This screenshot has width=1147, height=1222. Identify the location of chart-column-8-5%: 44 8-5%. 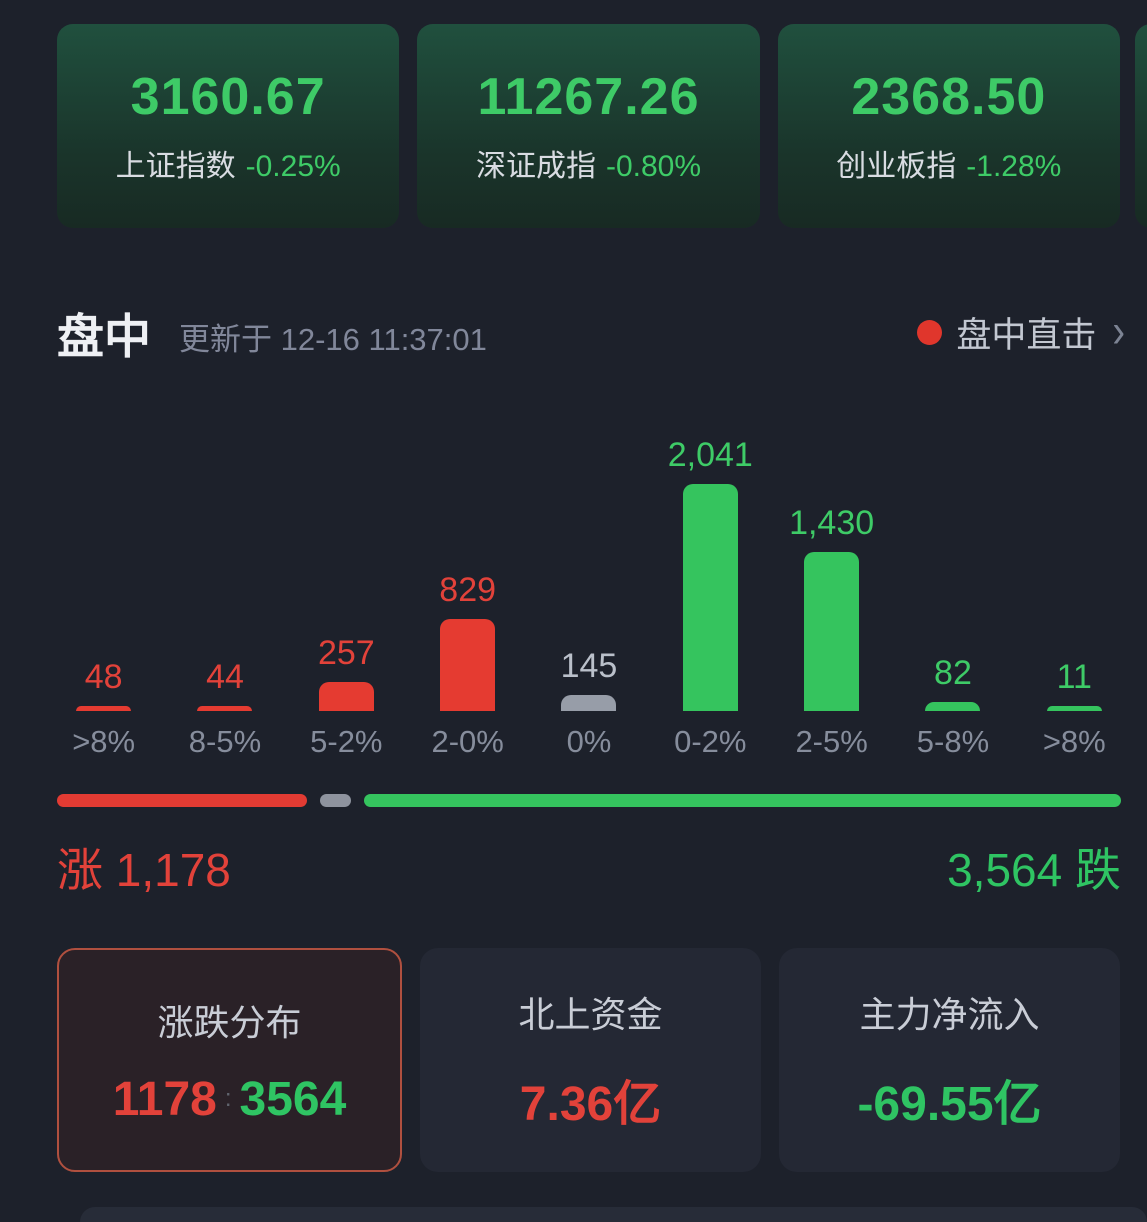
(224, 592).